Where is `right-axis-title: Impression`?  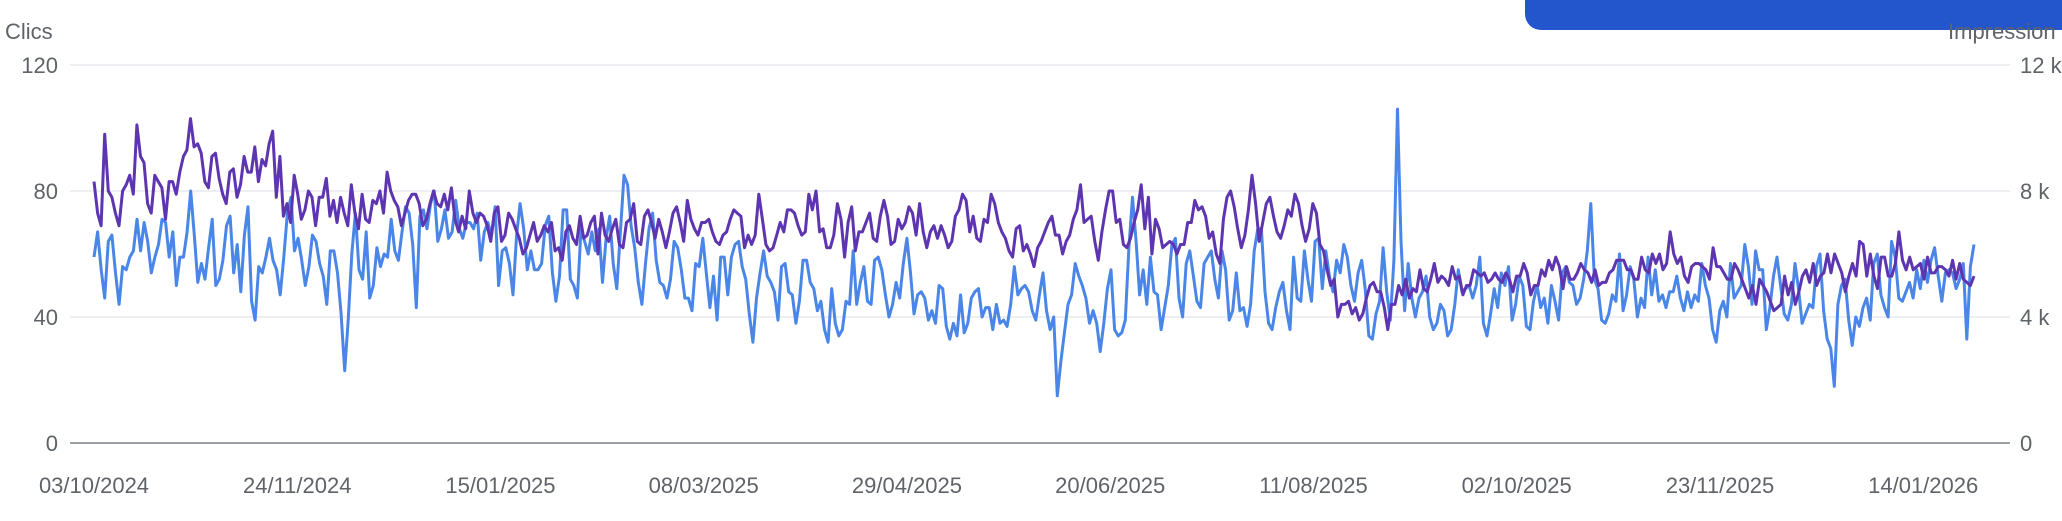 right-axis-title: Impression is located at coordinates (2002, 31).